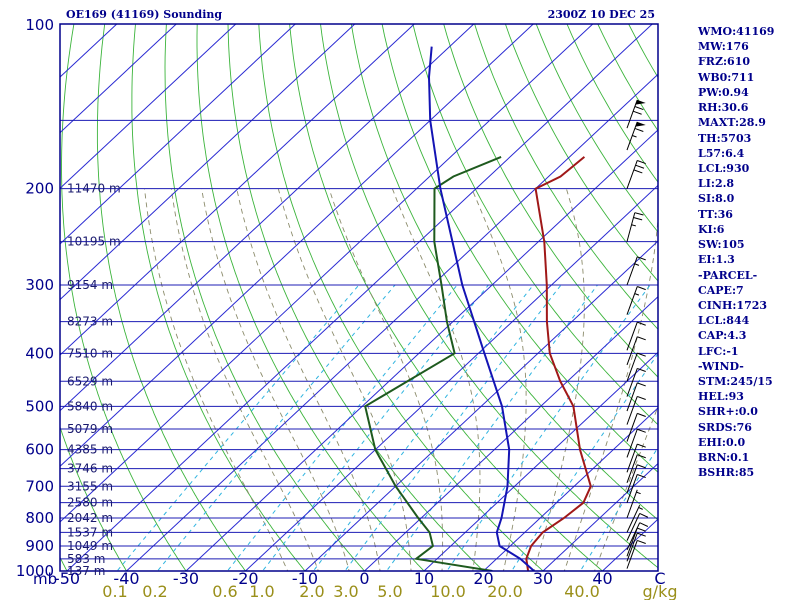 The width and height of the screenshot is (800, 600). Describe the element at coordinates (39, 189) in the screenshot. I see `pressure-tick-label: 200` at that location.